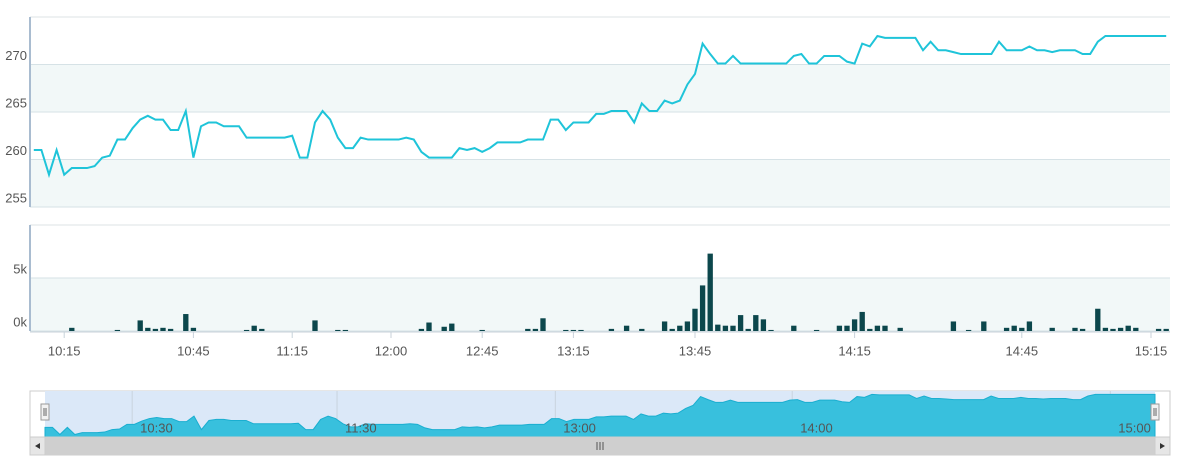 Image resolution: width=1200 pixels, height=470 pixels. Describe the element at coordinates (292, 350) in the screenshot. I see `x-tick-label: 11:15` at that location.